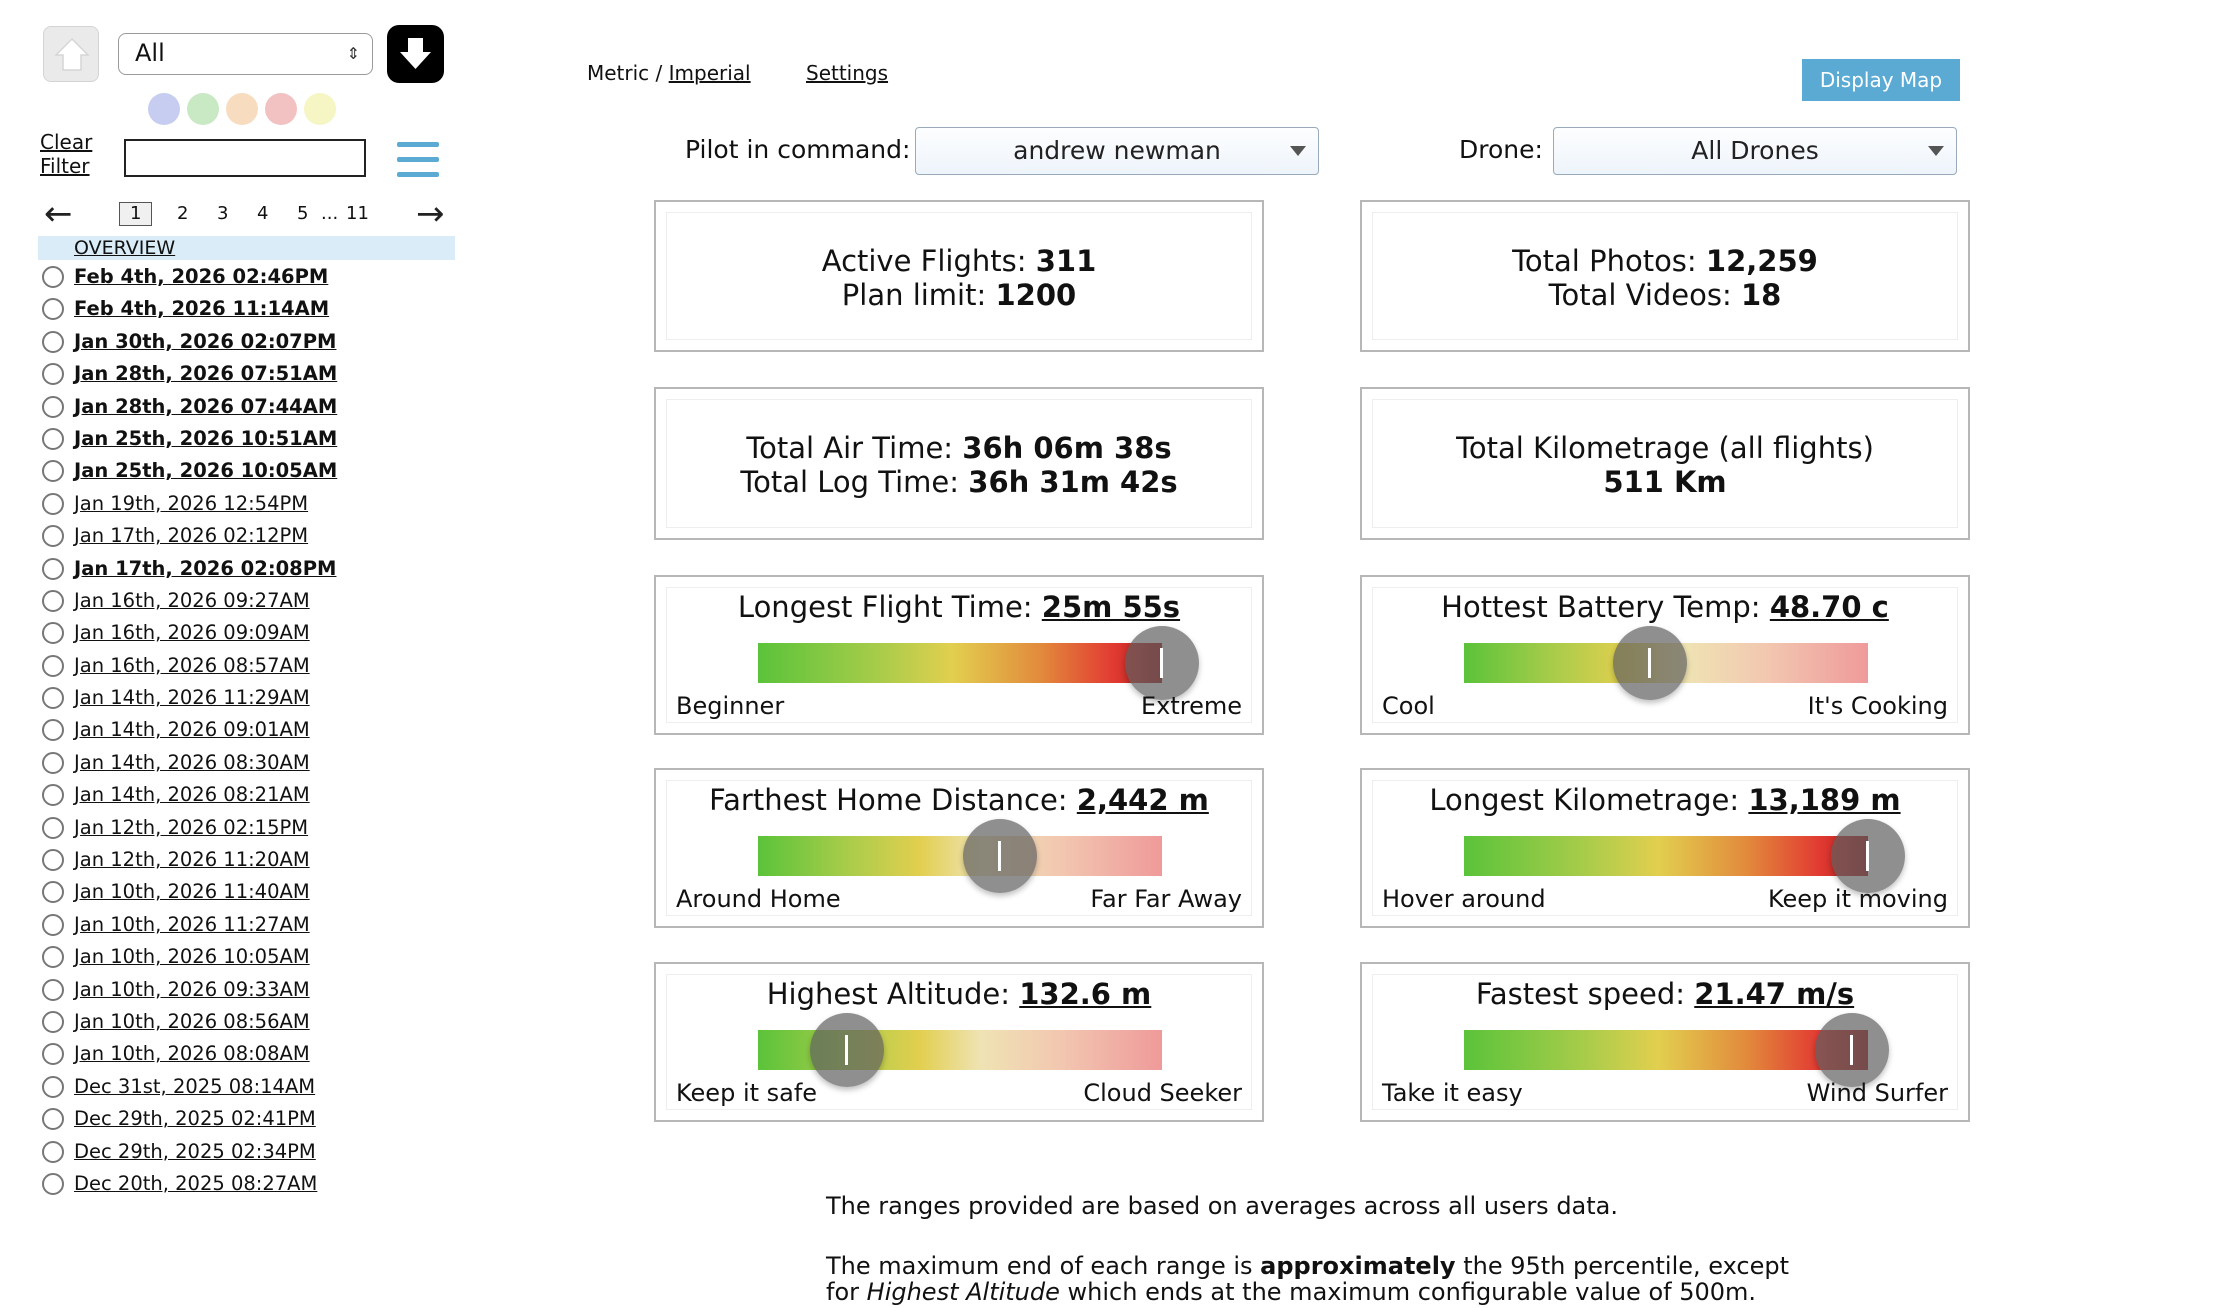 This screenshot has width=2220, height=1308. Describe the element at coordinates (192, 698) in the screenshot. I see `flight-link: Jan 14th, 2026 11:29AM` at that location.